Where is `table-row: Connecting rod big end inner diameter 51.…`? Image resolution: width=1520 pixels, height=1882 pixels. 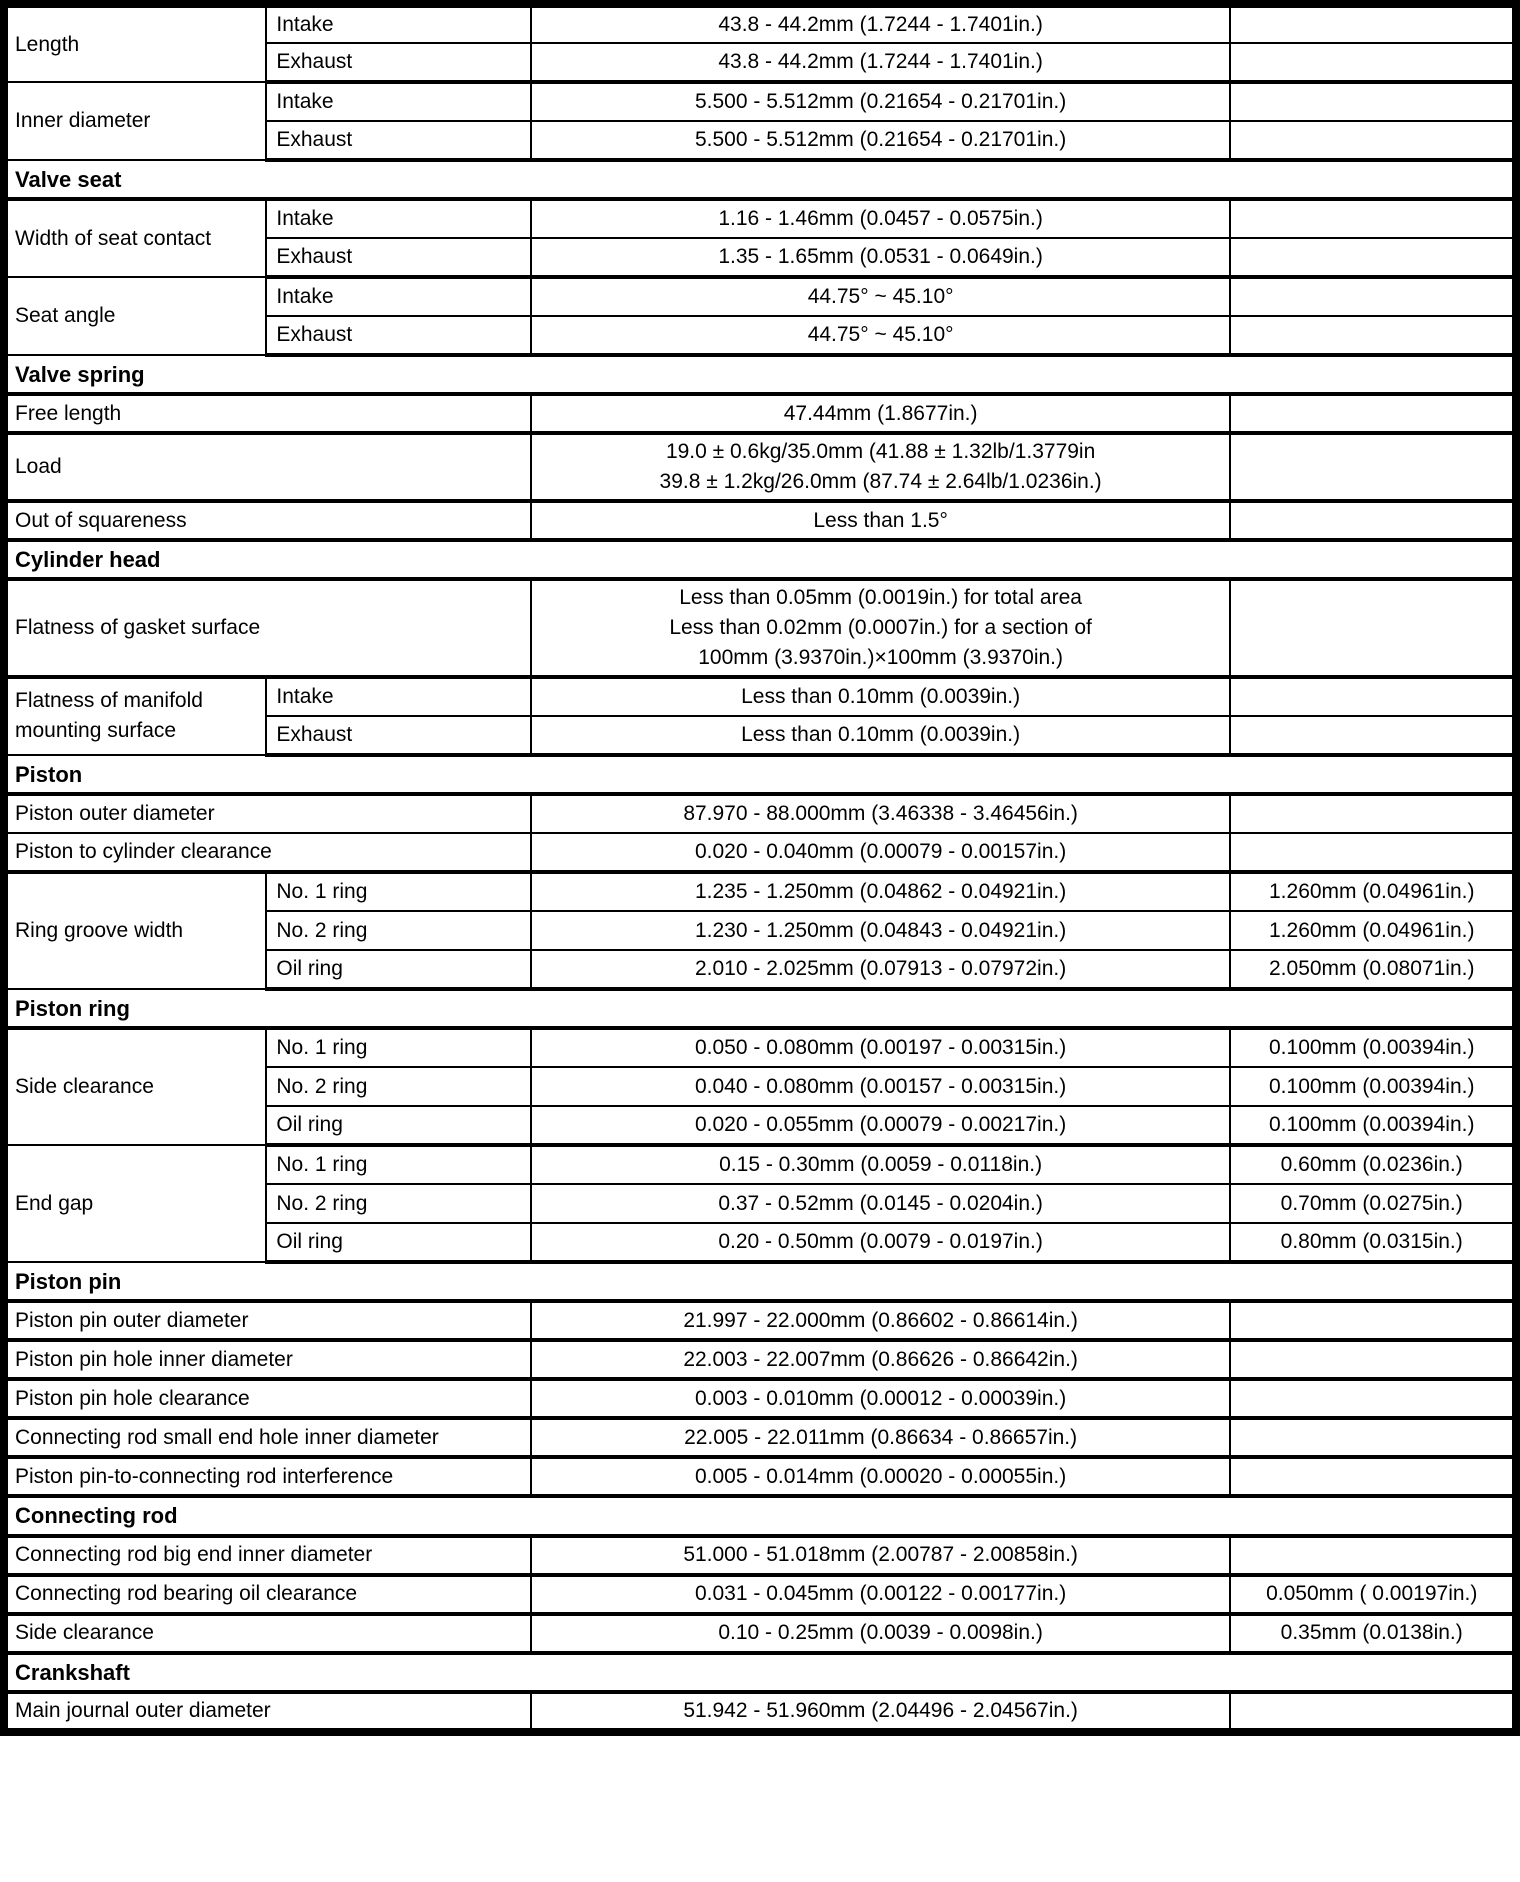
table-row: Connecting rod big end inner diameter 51.… is located at coordinates (760, 1556).